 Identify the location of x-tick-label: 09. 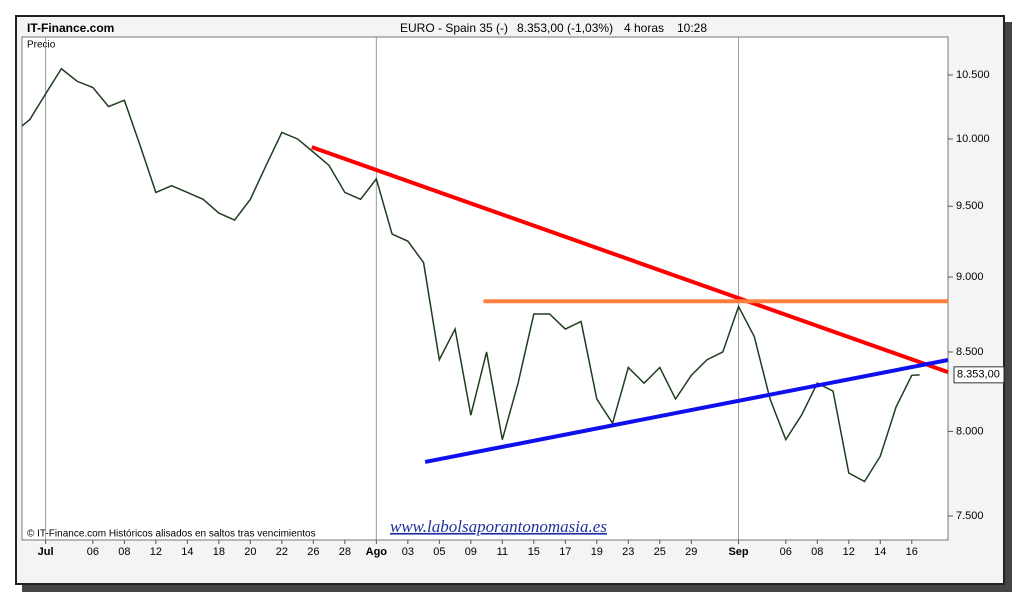
(471, 552).